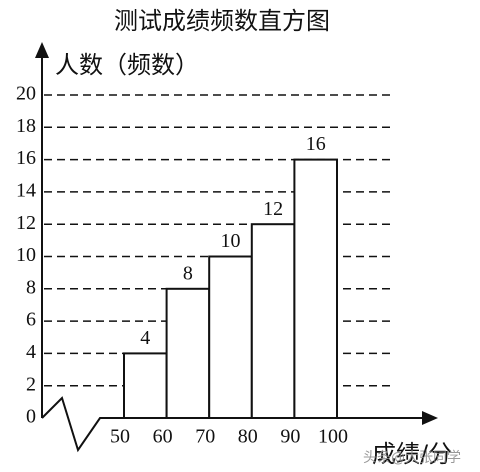 This screenshot has width=480, height=472. I want to click on chart-title: 测试成绩频数直方图, so click(222, 21).